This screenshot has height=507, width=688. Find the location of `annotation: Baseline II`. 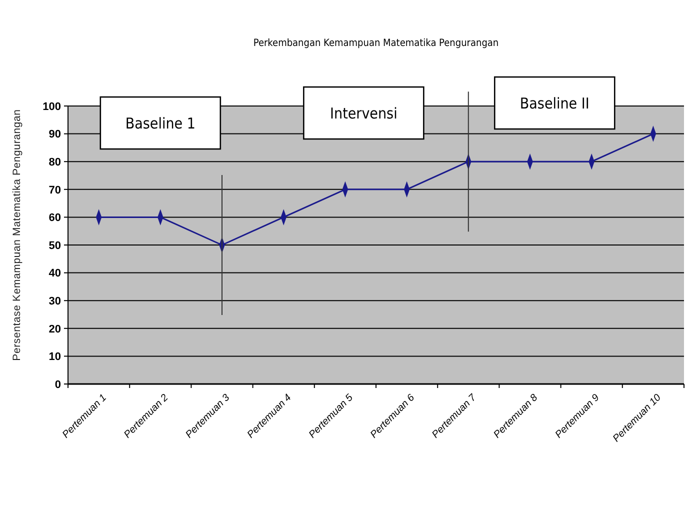

annotation: Baseline II is located at coordinates (555, 103).